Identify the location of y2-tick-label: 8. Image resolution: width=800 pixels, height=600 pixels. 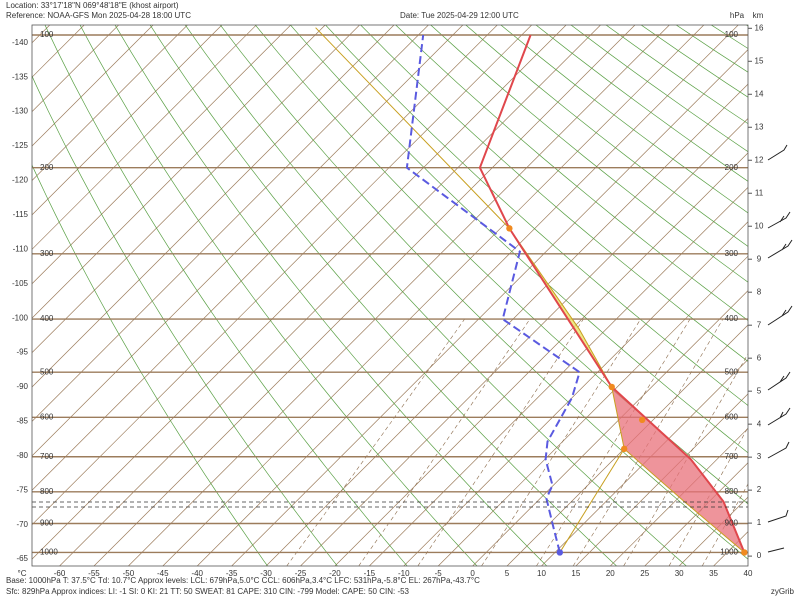
(759, 291).